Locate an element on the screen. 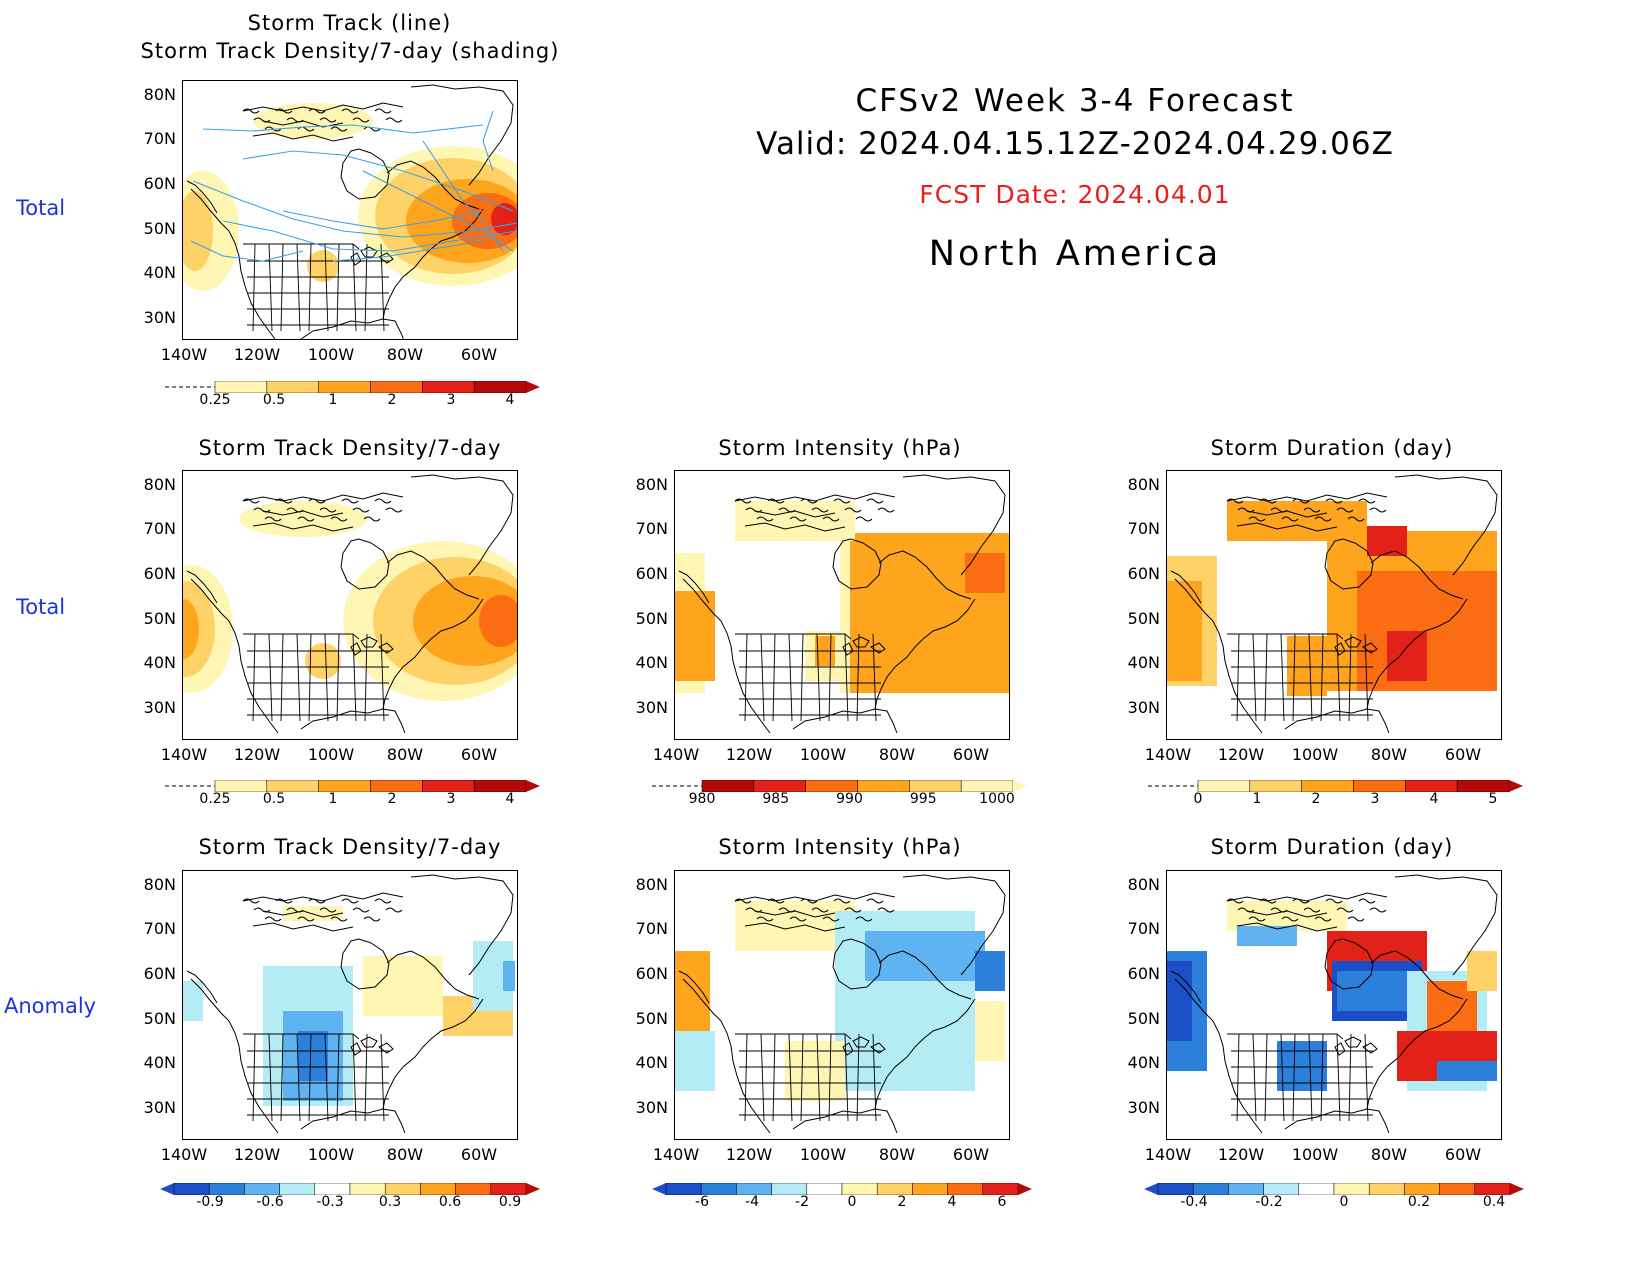  forecast-date: FCST Date: 2024.04.01 is located at coordinates (1075, 194).